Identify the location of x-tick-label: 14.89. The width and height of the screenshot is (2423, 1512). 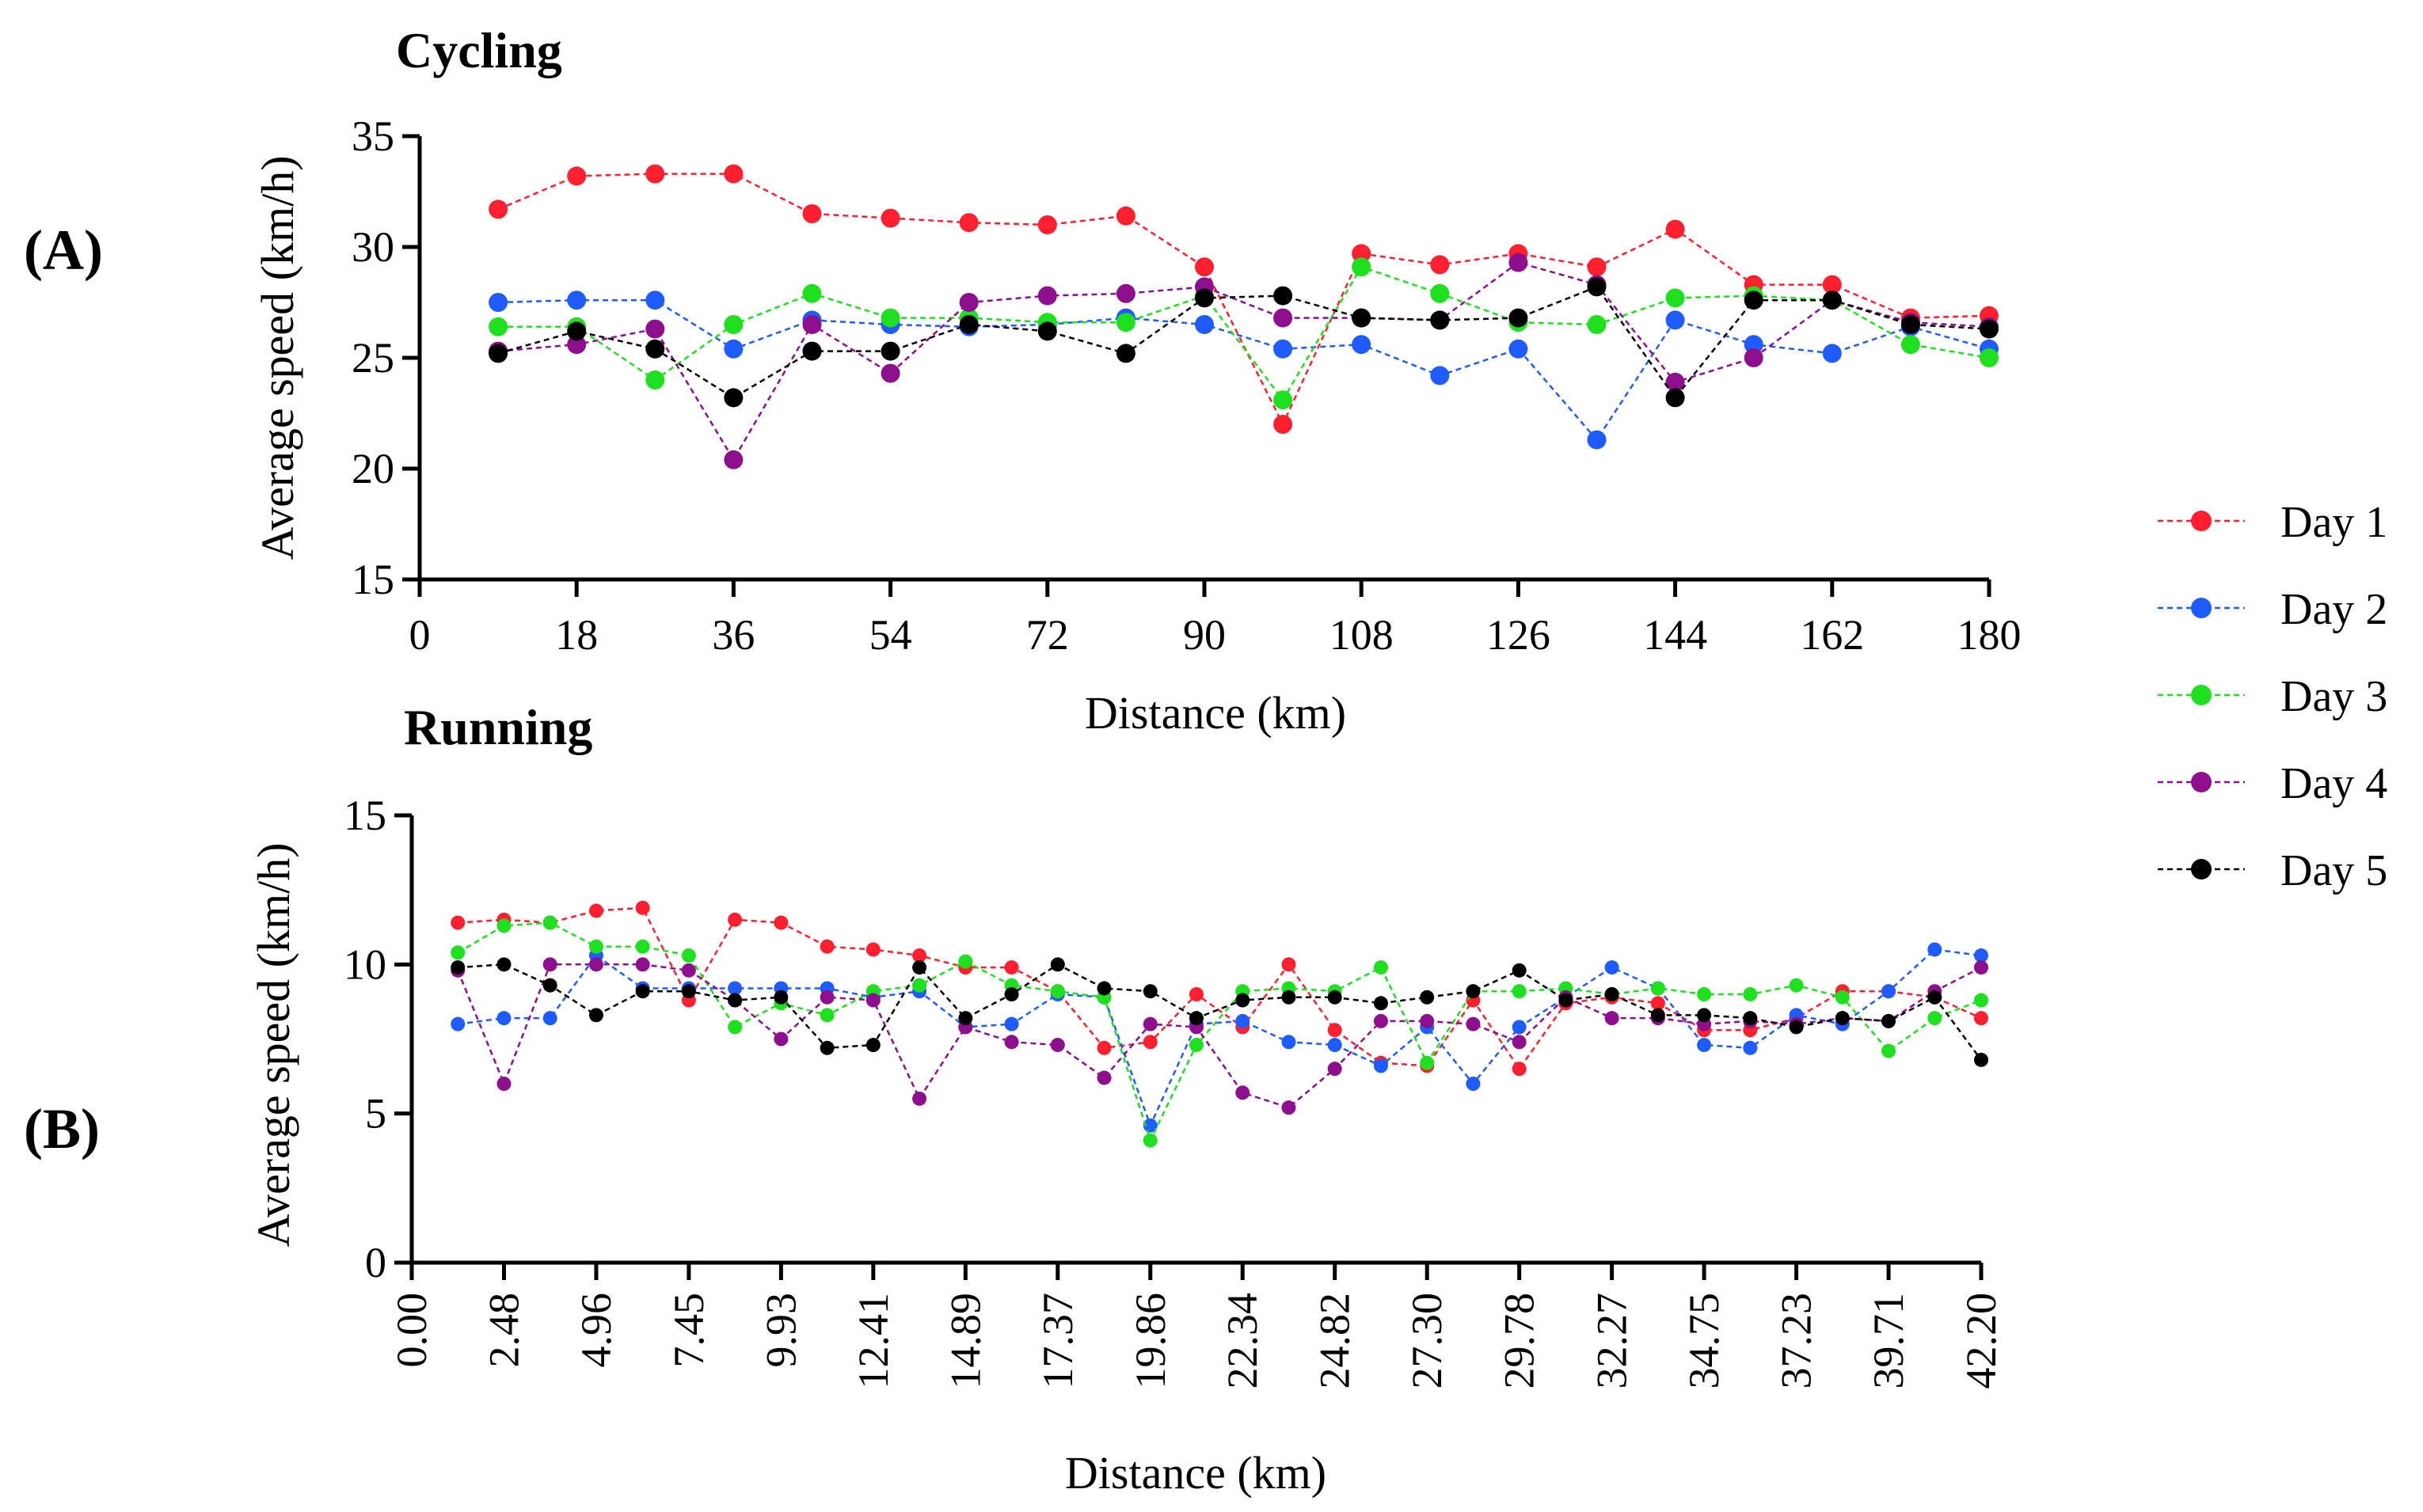
(965, 1341).